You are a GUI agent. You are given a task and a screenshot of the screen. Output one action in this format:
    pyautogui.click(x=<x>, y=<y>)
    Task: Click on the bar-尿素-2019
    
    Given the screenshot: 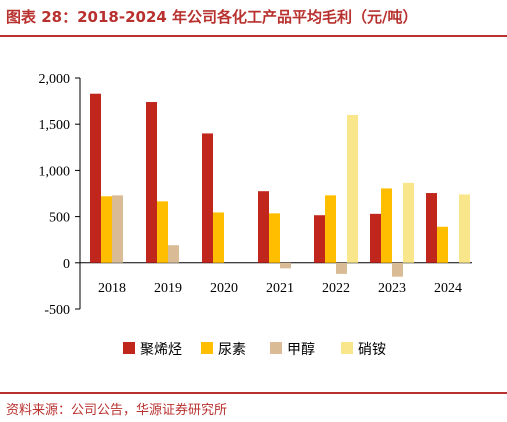 What is the action you would take?
    pyautogui.click(x=162, y=232)
    